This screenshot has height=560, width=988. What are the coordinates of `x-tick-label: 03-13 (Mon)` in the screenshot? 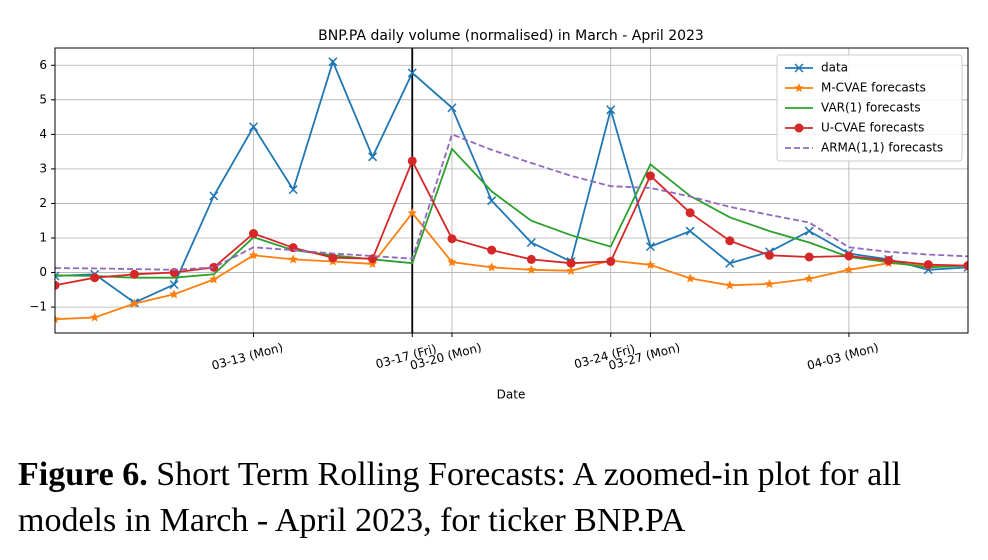 It's located at (247, 356).